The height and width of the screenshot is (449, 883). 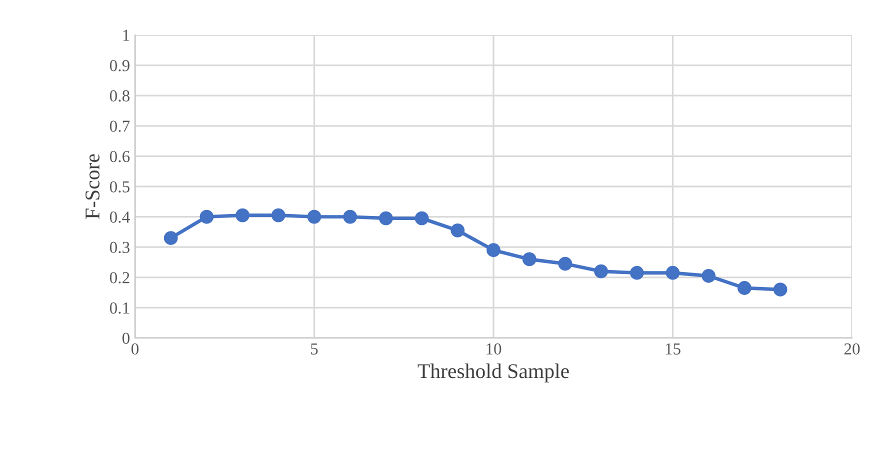 What do you see at coordinates (120, 217) in the screenshot?
I see `y-tick-label: 0.4` at bounding box center [120, 217].